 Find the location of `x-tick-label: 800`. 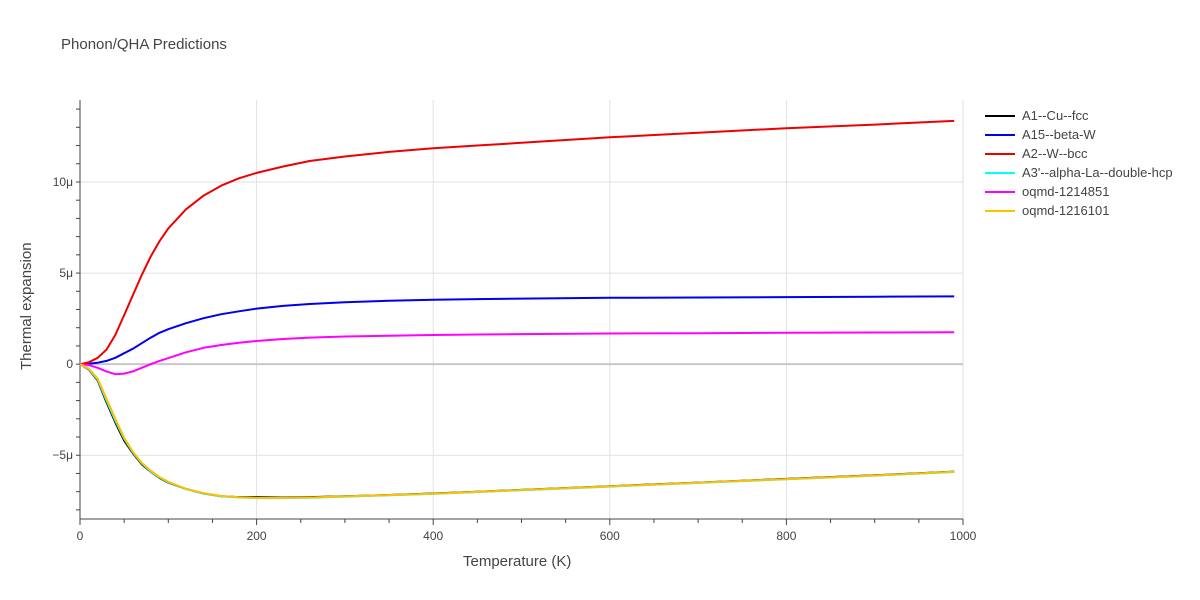

x-tick-label: 800 is located at coordinates (786, 536).